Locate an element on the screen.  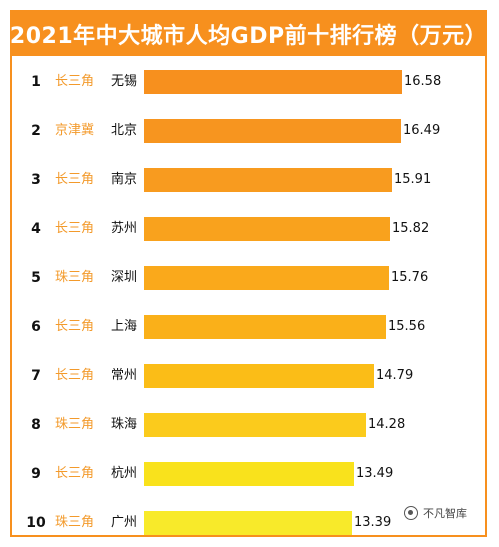
city-label: 苏州 is located at coordinates (124, 228).